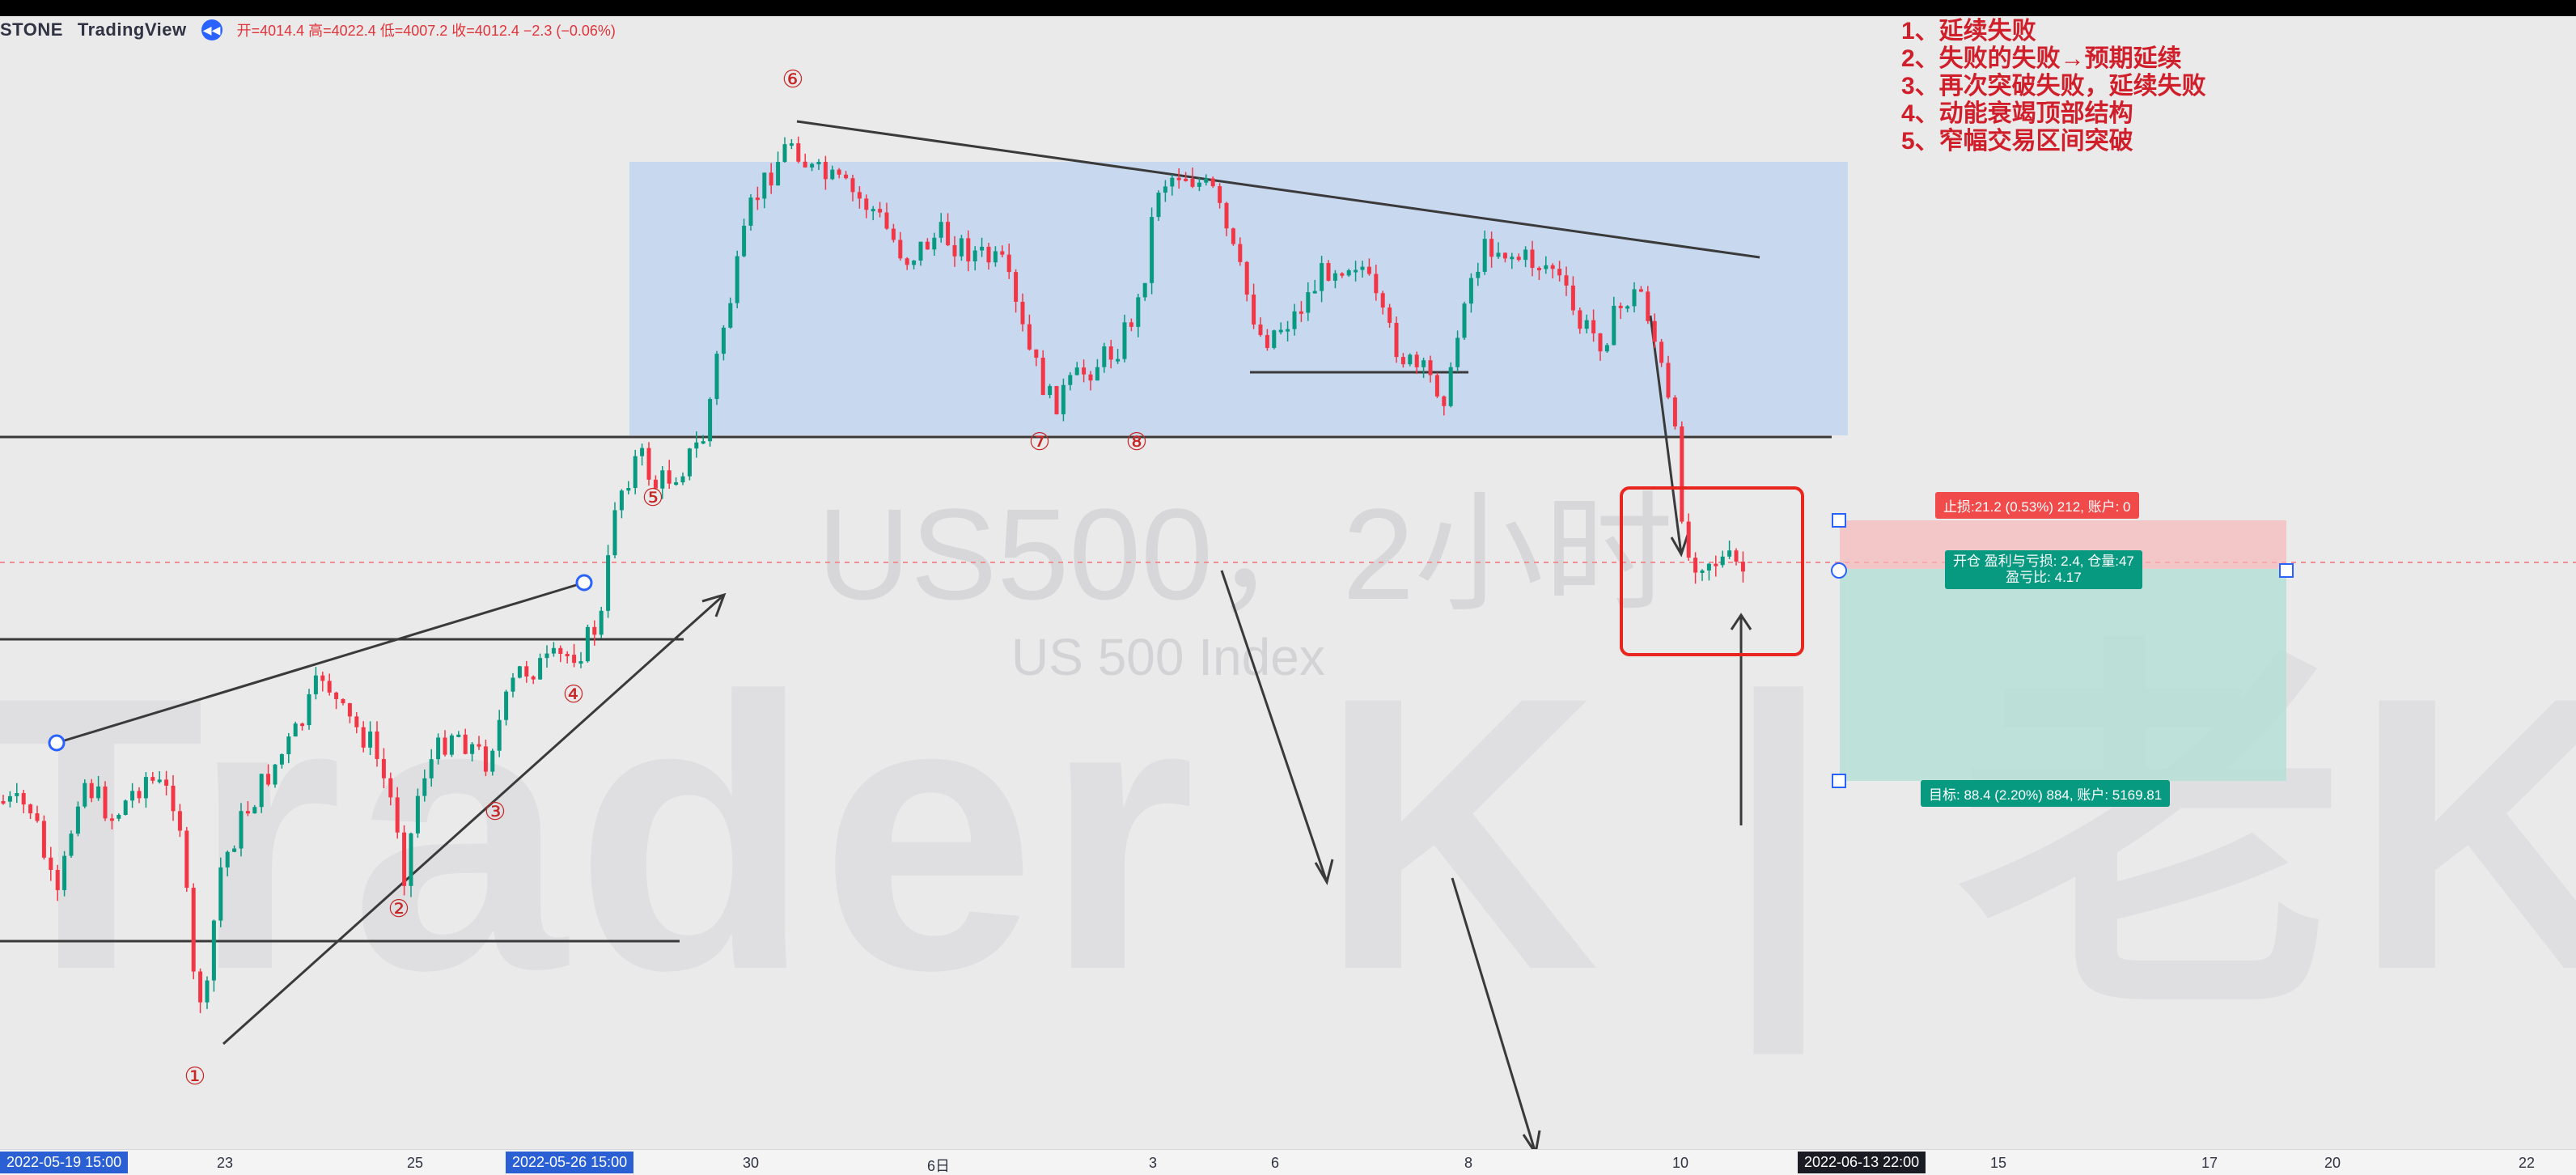 The height and width of the screenshot is (1175, 2576). What do you see at coordinates (2053, 86) in the screenshot?
I see `note-item: 3、再次突破失败，延续失败` at bounding box center [2053, 86].